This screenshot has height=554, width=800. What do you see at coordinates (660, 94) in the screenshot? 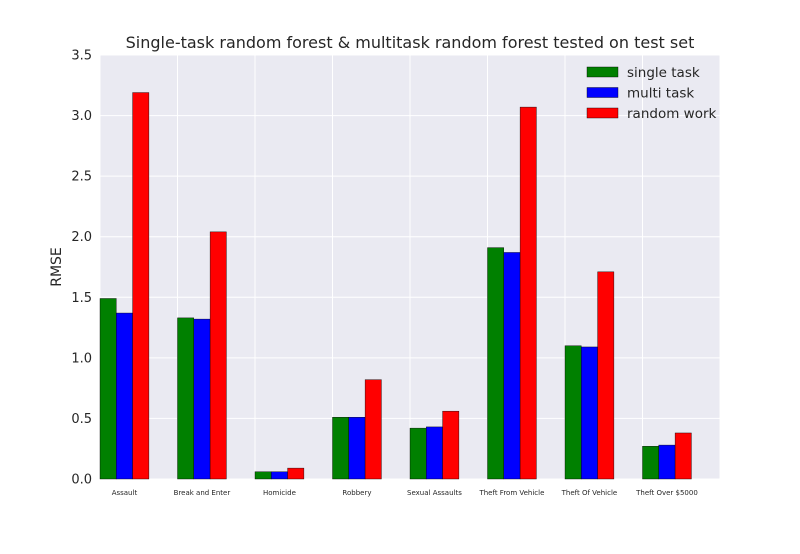
I see `legend-label-multi-task: multi task` at bounding box center [660, 94].